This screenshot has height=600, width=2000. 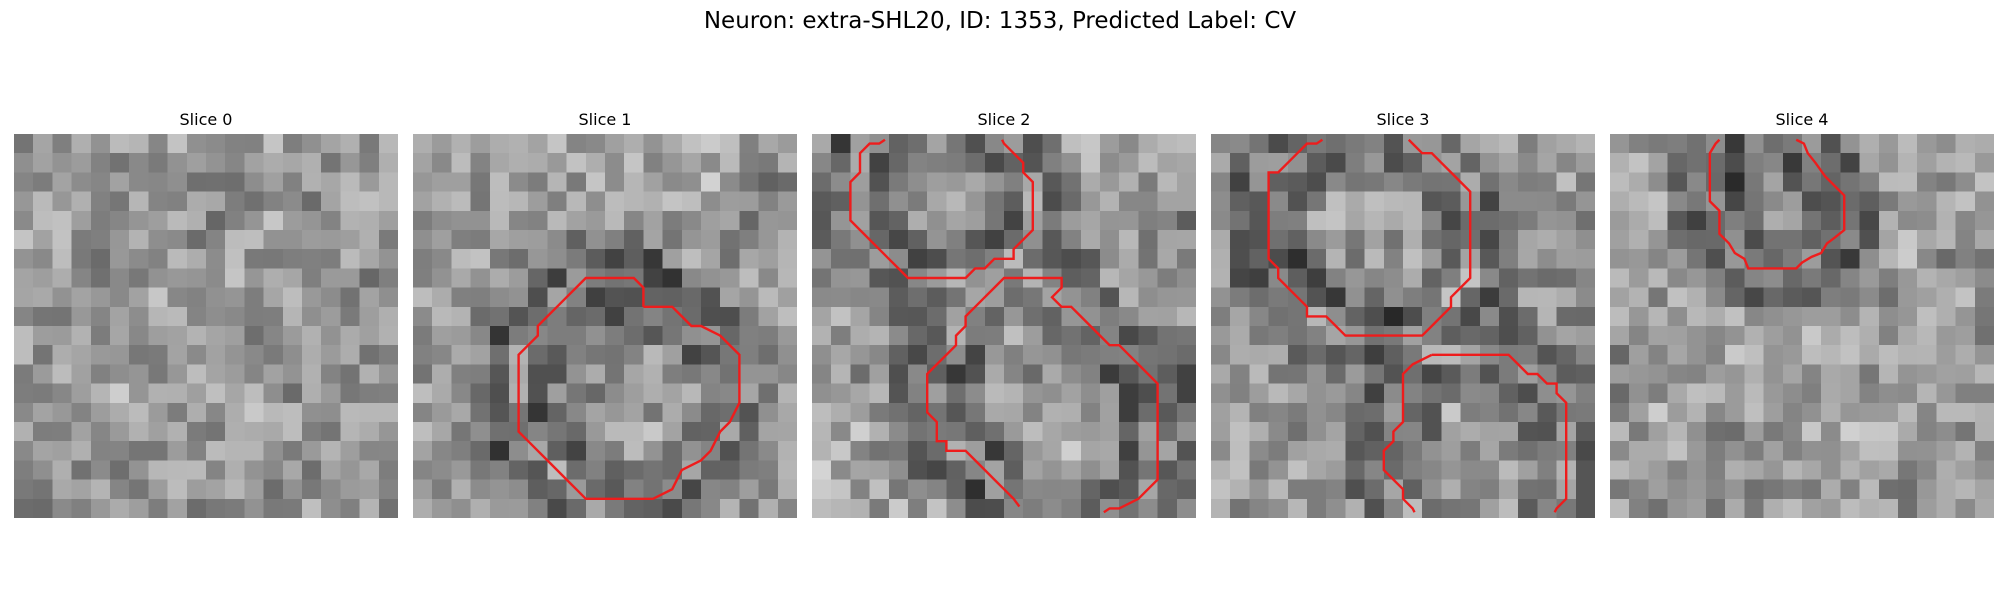 What do you see at coordinates (1802, 119) in the screenshot?
I see `slice-title: Slice 4` at bounding box center [1802, 119].